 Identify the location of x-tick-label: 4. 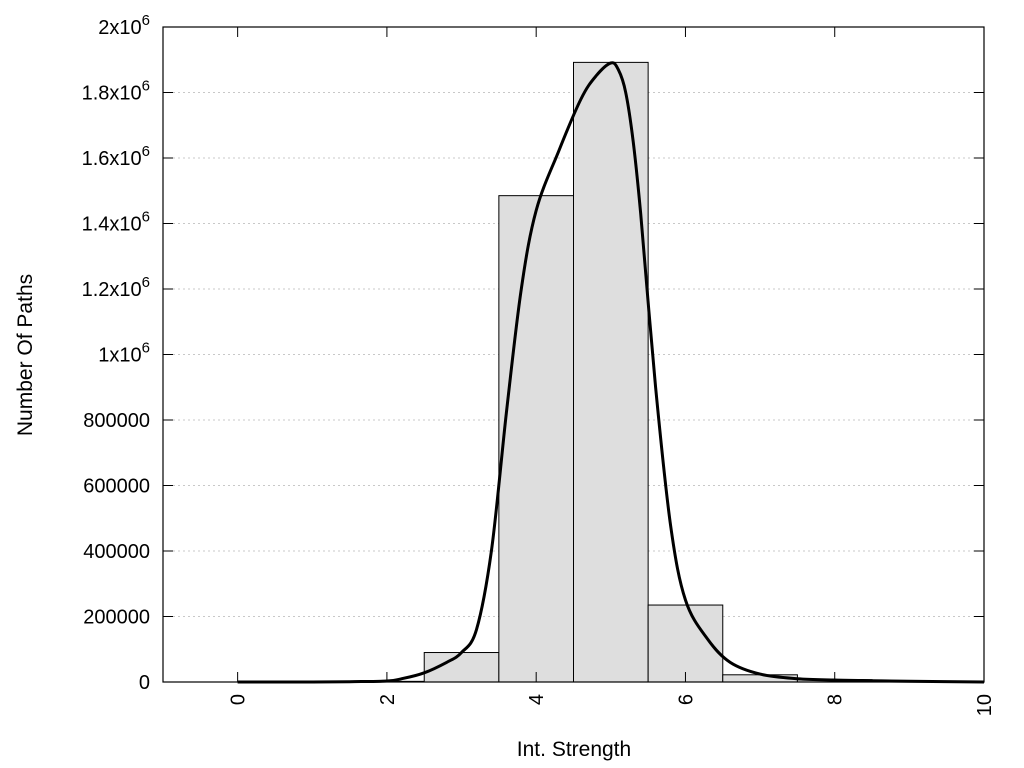
(537, 699).